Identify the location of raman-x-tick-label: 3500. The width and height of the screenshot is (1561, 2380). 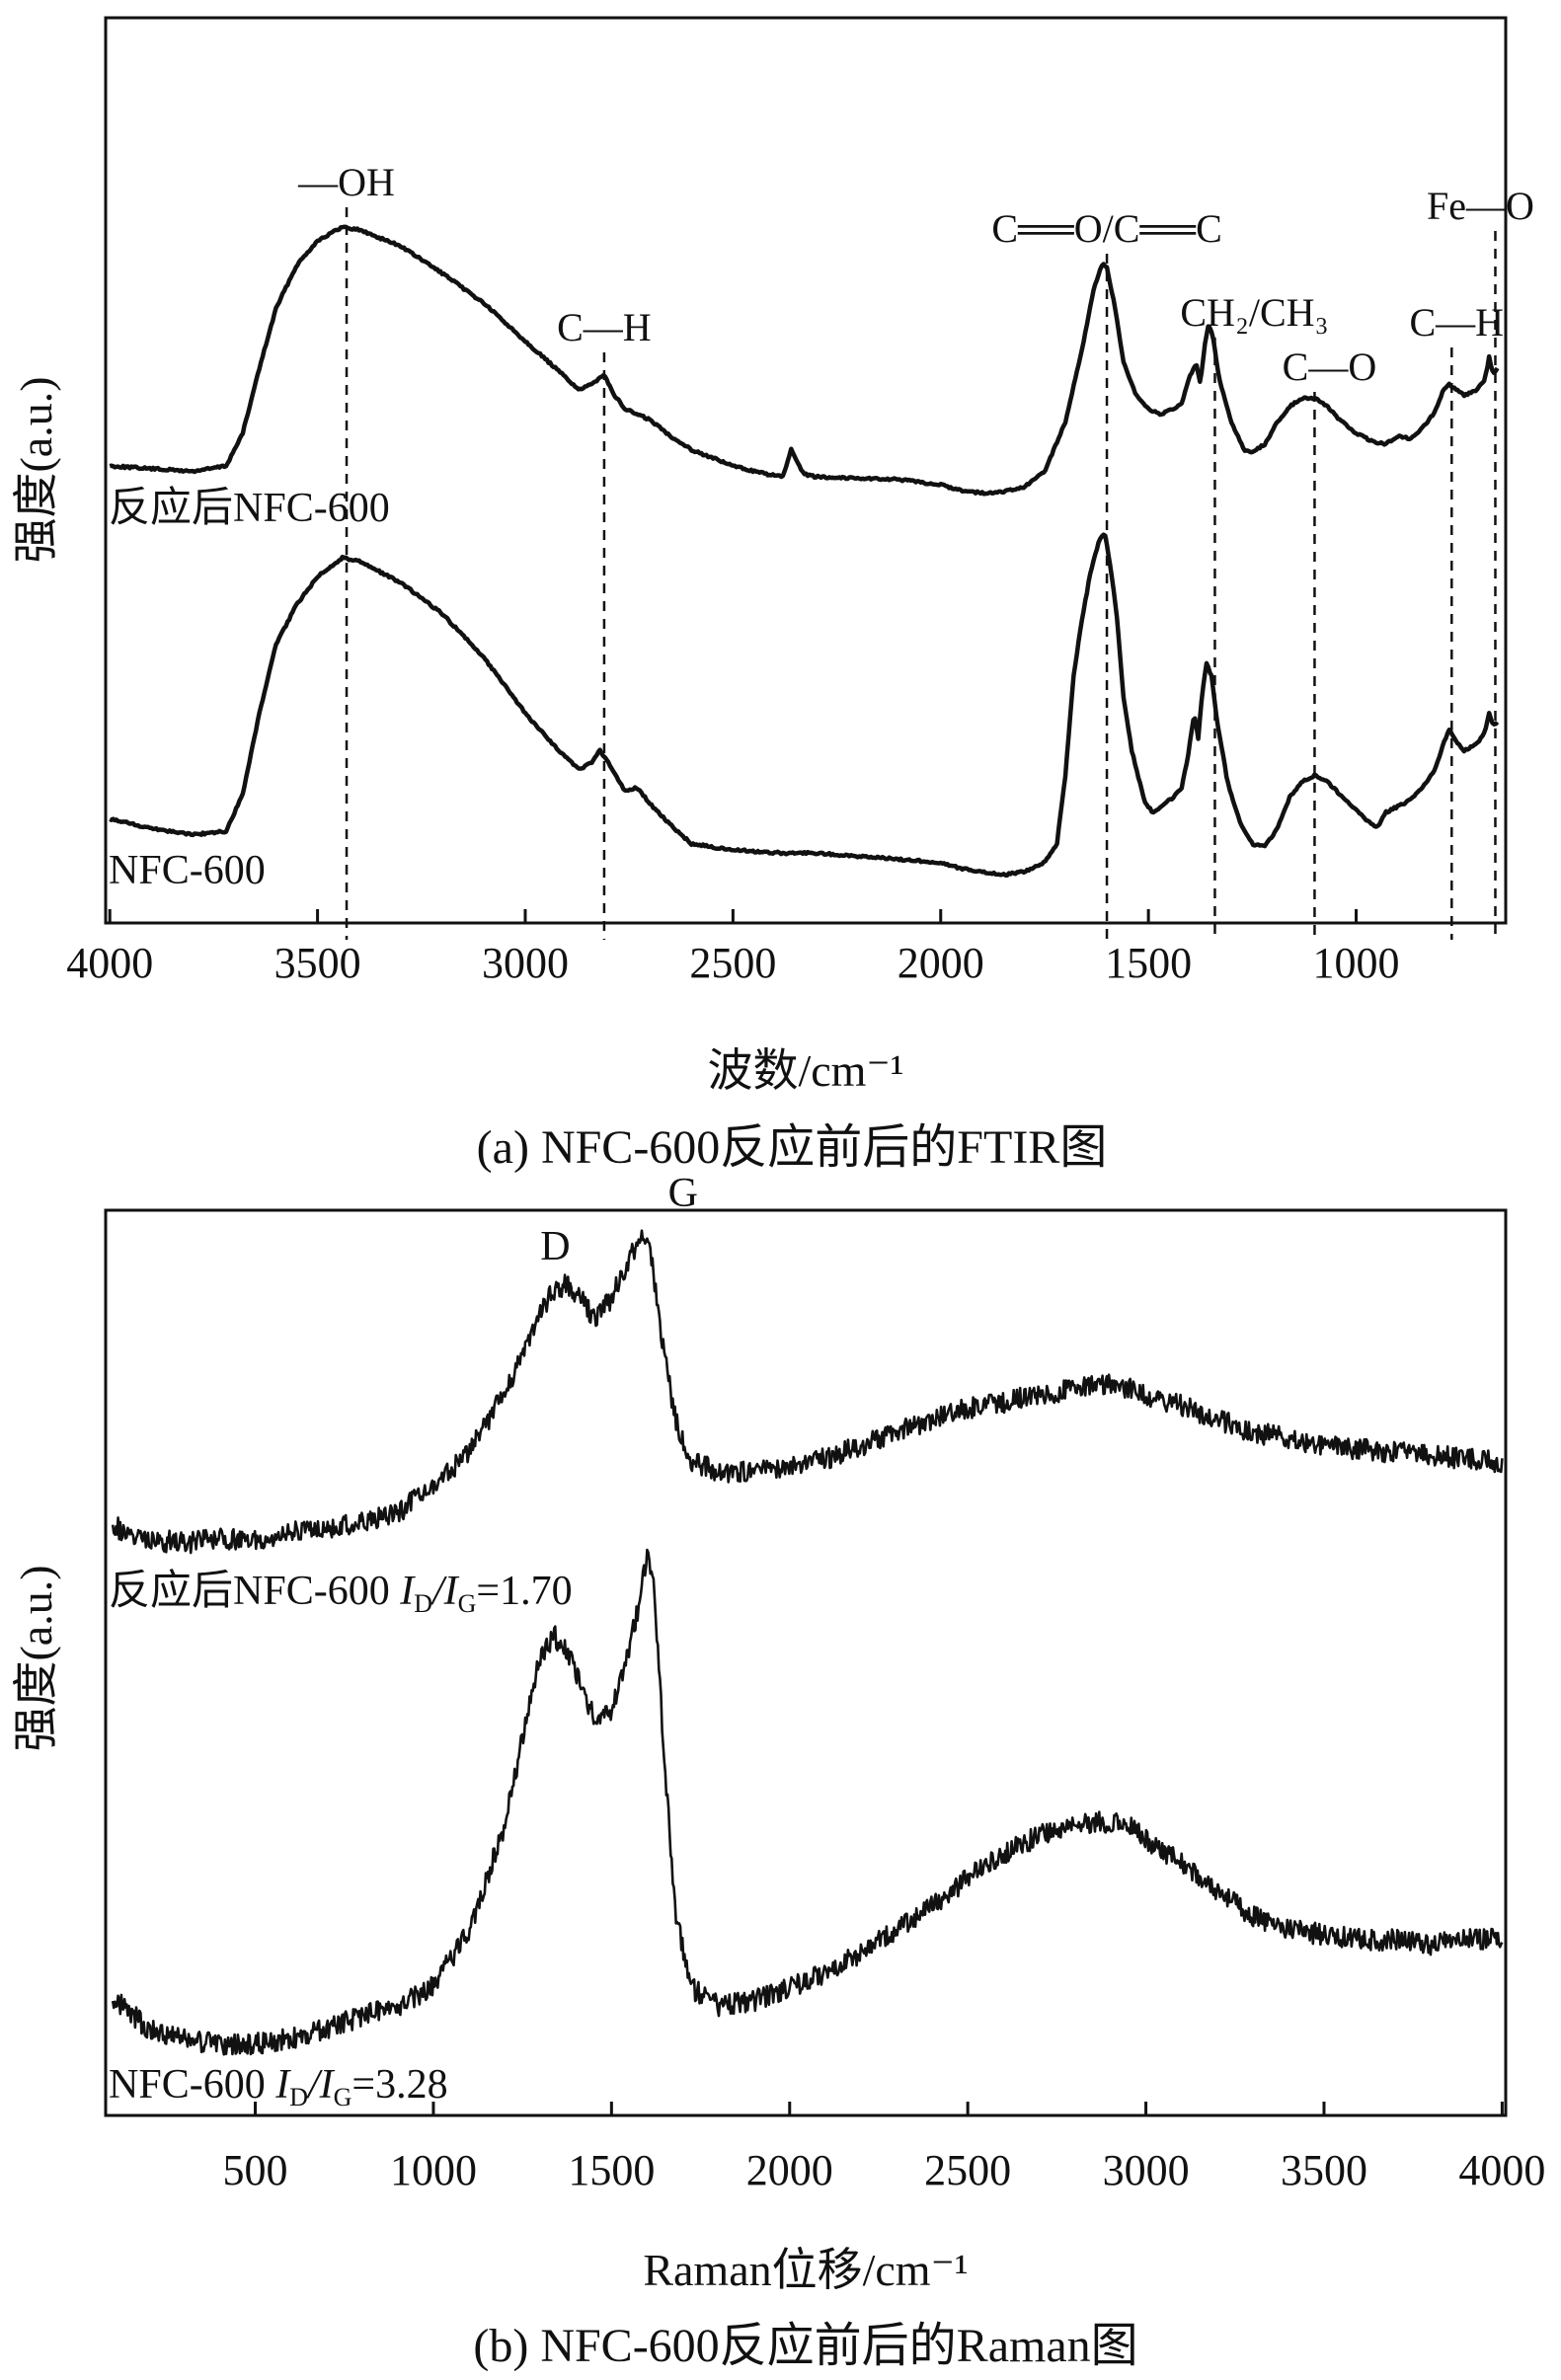
(1324, 2170).